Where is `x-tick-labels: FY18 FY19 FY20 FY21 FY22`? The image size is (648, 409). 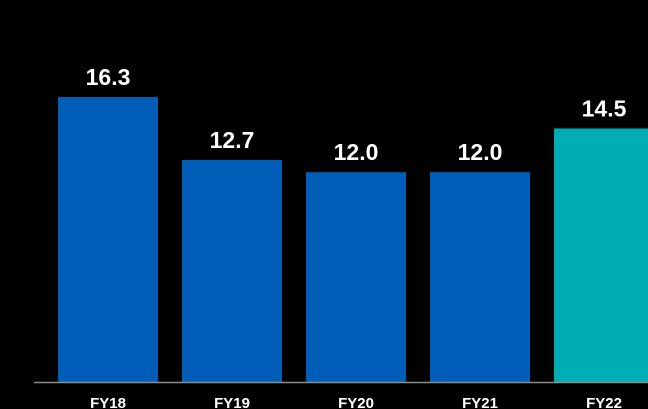
x-tick-labels: FY18 FY19 FY20 FY21 FY22 is located at coordinates (356, 402).